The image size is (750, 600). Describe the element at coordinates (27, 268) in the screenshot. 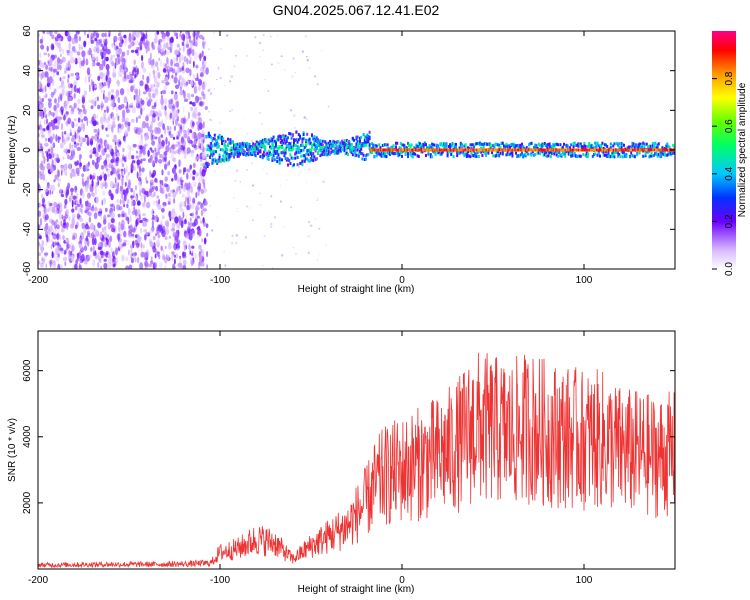

I see `y-tick-label: -60` at that location.